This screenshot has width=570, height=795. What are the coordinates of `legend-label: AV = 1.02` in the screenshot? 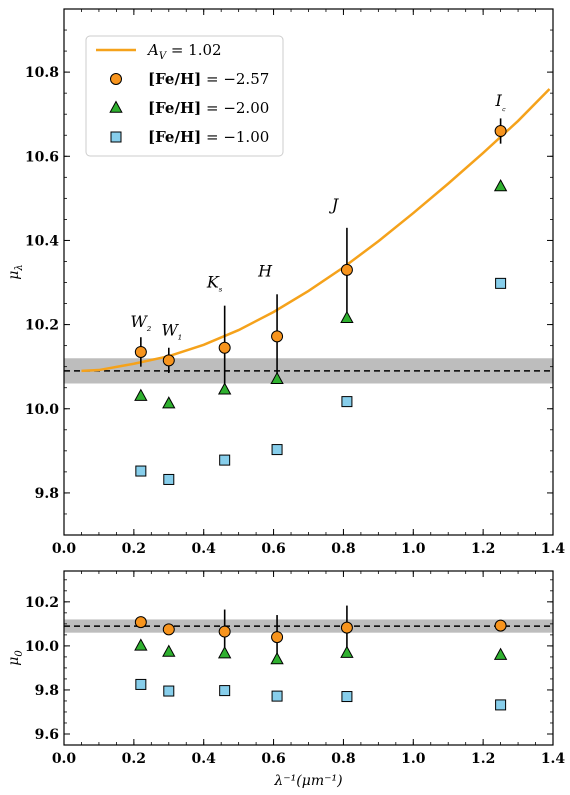 It's located at (184, 51).